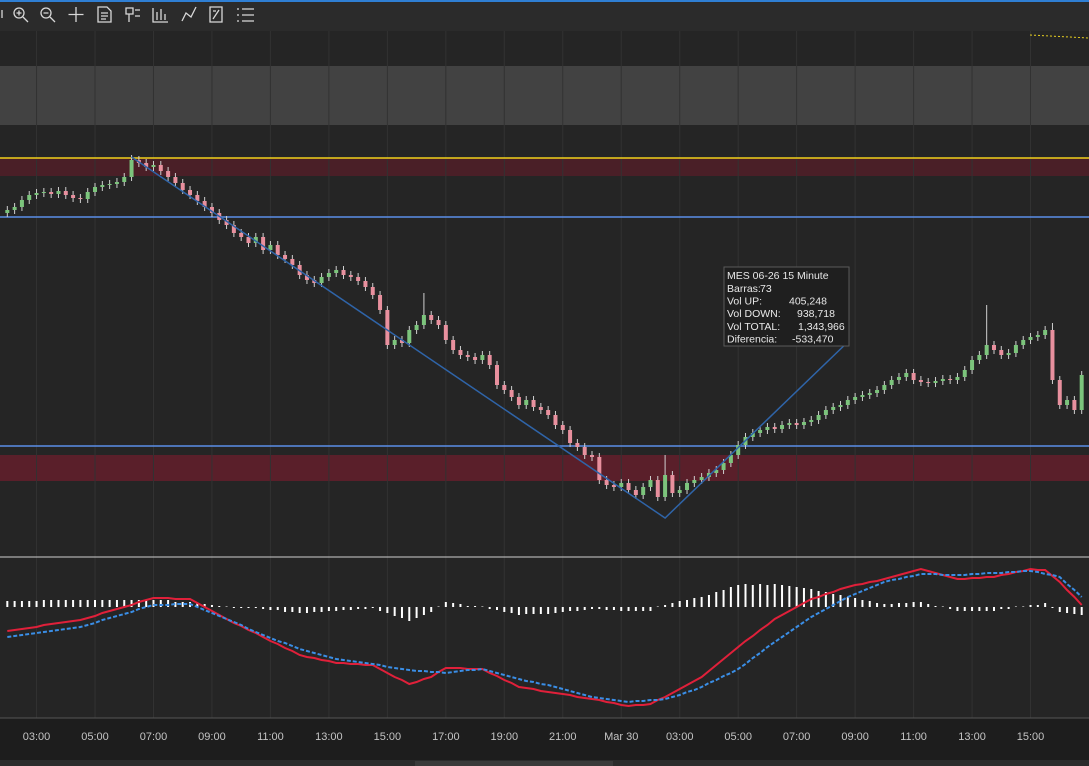 The height and width of the screenshot is (766, 1089). Describe the element at coordinates (216, 14) in the screenshot. I see `icon-strategy` at that location.